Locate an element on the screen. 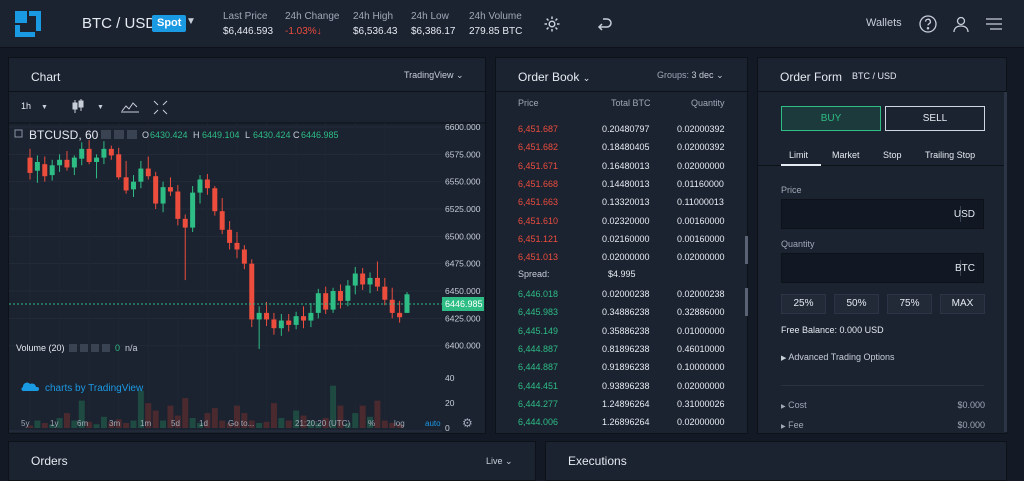 The width and height of the screenshot is (1024, 481). advanced-options-toggle: ▶ Advanced Trading Options is located at coordinates (838, 357).